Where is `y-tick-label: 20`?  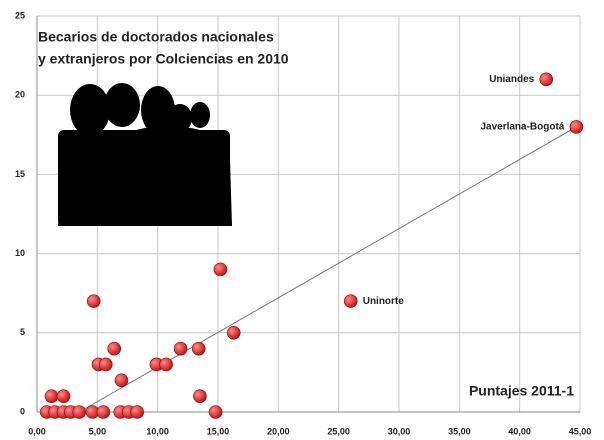 y-tick-label: 20 is located at coordinates (20, 95).